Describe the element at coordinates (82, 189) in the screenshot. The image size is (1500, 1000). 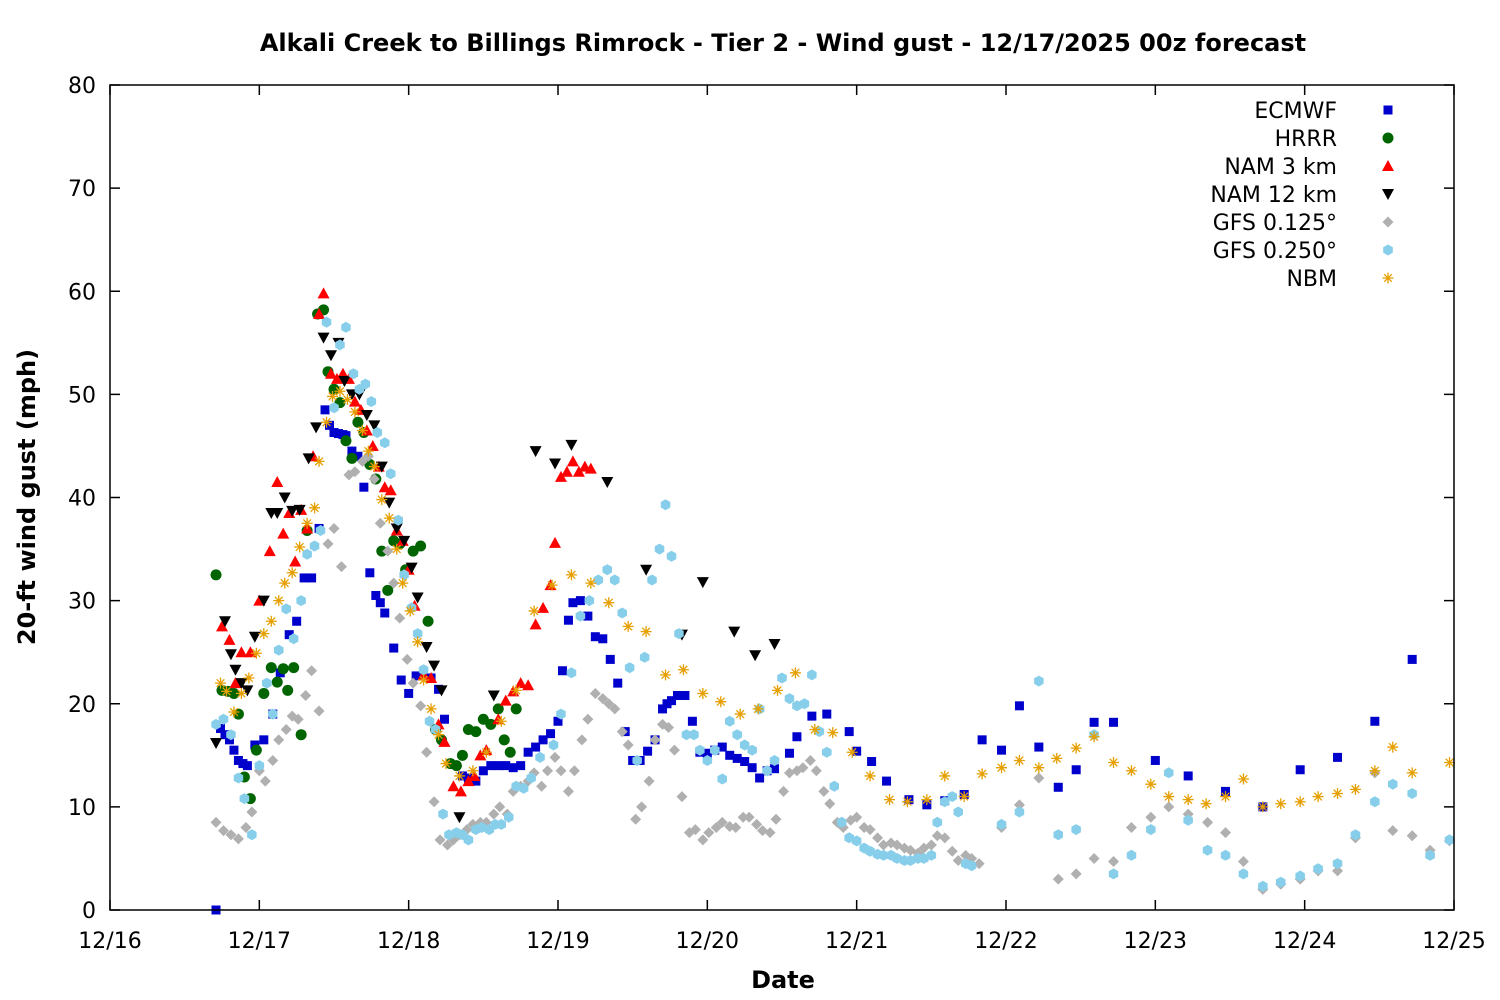
I see `y-tick-label: 70` at that location.